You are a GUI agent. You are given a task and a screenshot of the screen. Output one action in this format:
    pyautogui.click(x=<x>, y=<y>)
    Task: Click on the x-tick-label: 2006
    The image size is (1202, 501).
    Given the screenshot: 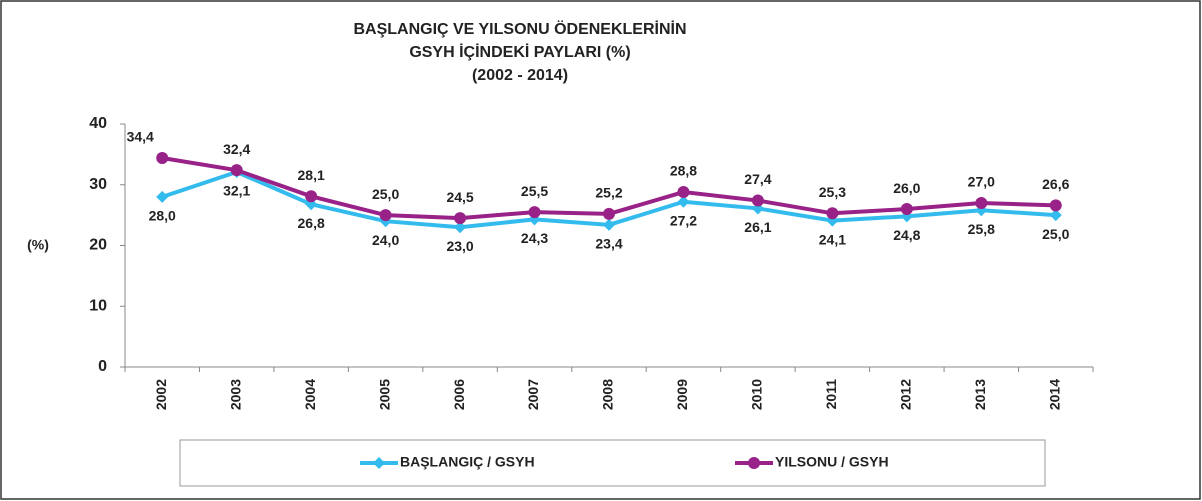 What is the action you would take?
    pyautogui.click(x=459, y=394)
    